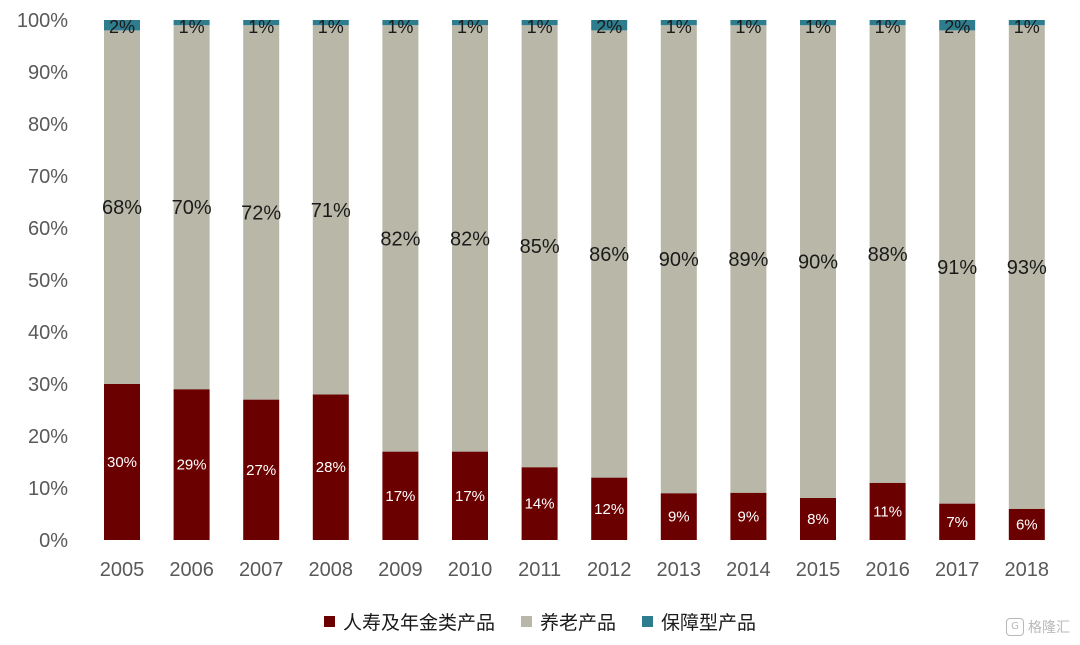  I want to click on bar-segment-s0-2017, so click(957, 521).